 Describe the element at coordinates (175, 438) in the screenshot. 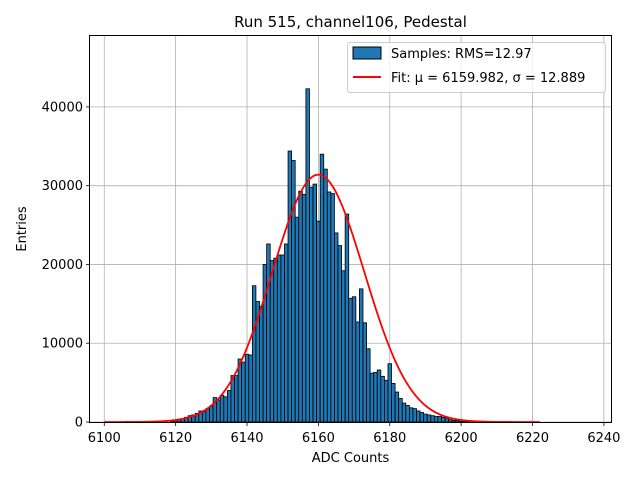

I see `x-tick-label: 6120` at that location.